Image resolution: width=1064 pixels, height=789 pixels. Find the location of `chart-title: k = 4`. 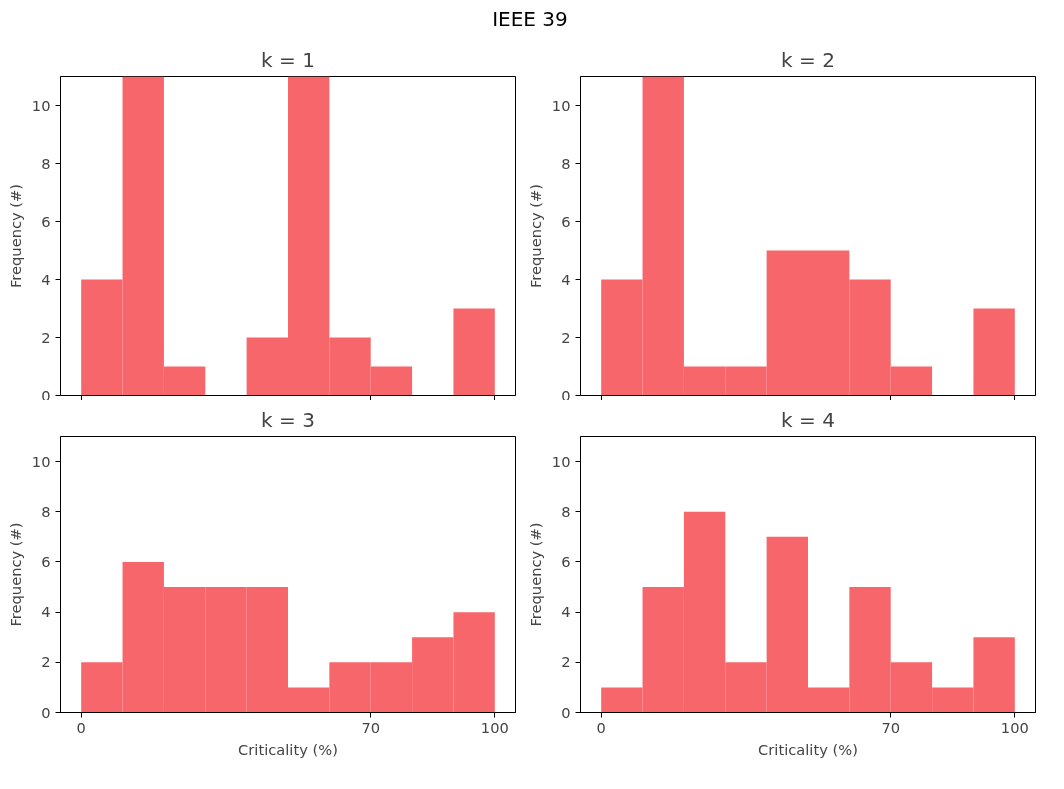

chart-title: k = 4 is located at coordinates (808, 419).